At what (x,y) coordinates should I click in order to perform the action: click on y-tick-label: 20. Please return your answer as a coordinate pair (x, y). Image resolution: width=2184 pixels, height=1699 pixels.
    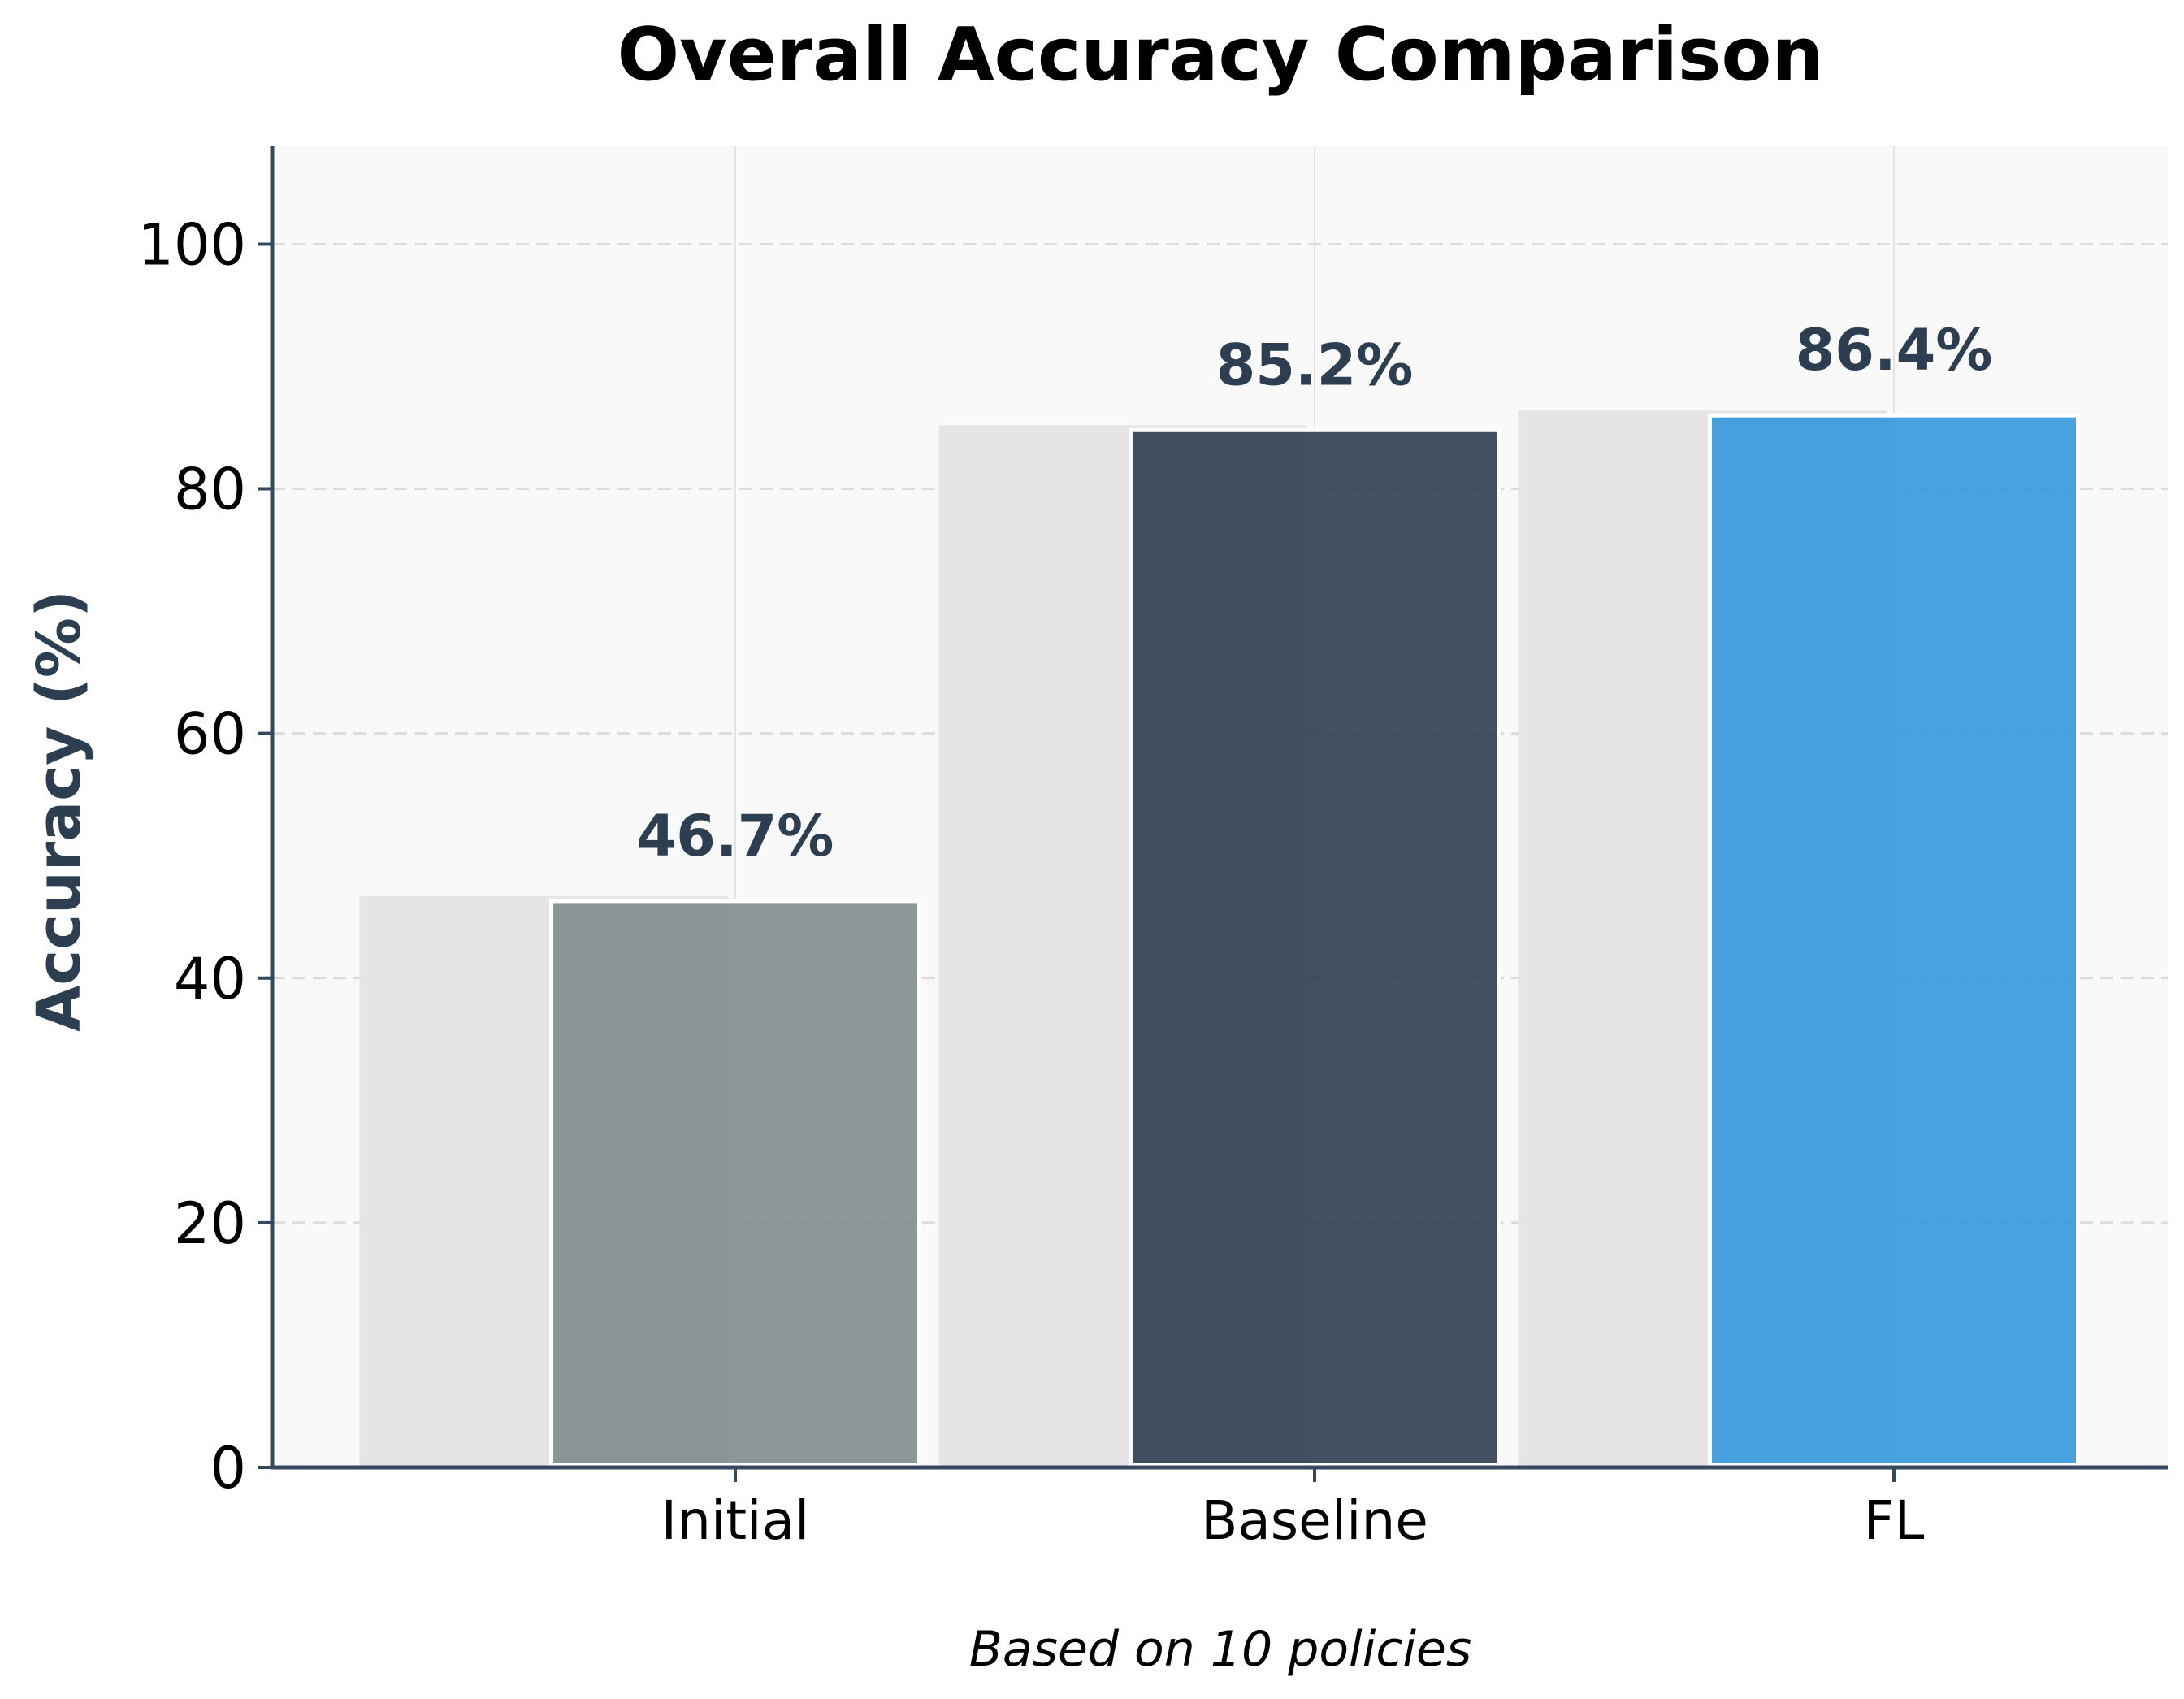
    Looking at the image, I should click on (210, 1223).